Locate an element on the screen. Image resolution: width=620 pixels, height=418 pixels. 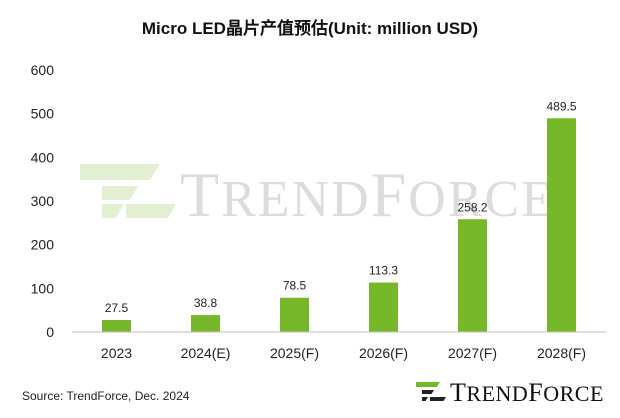
x-tick-label: 2025(F) is located at coordinates (294, 353).